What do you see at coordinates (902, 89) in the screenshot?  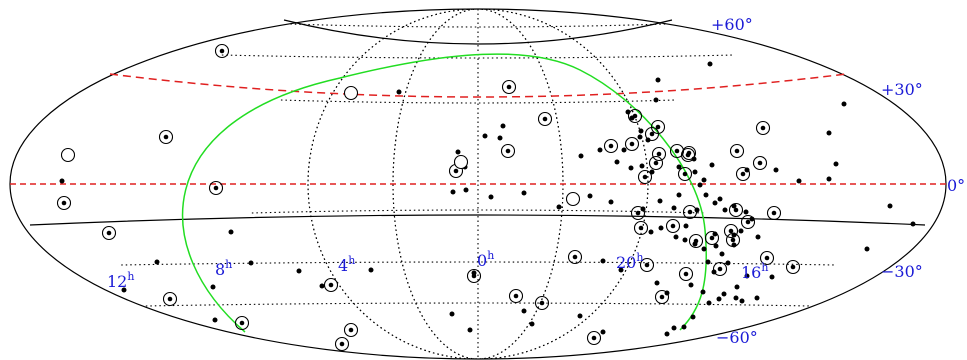 I see `dec-label-1: +30°` at bounding box center [902, 89].